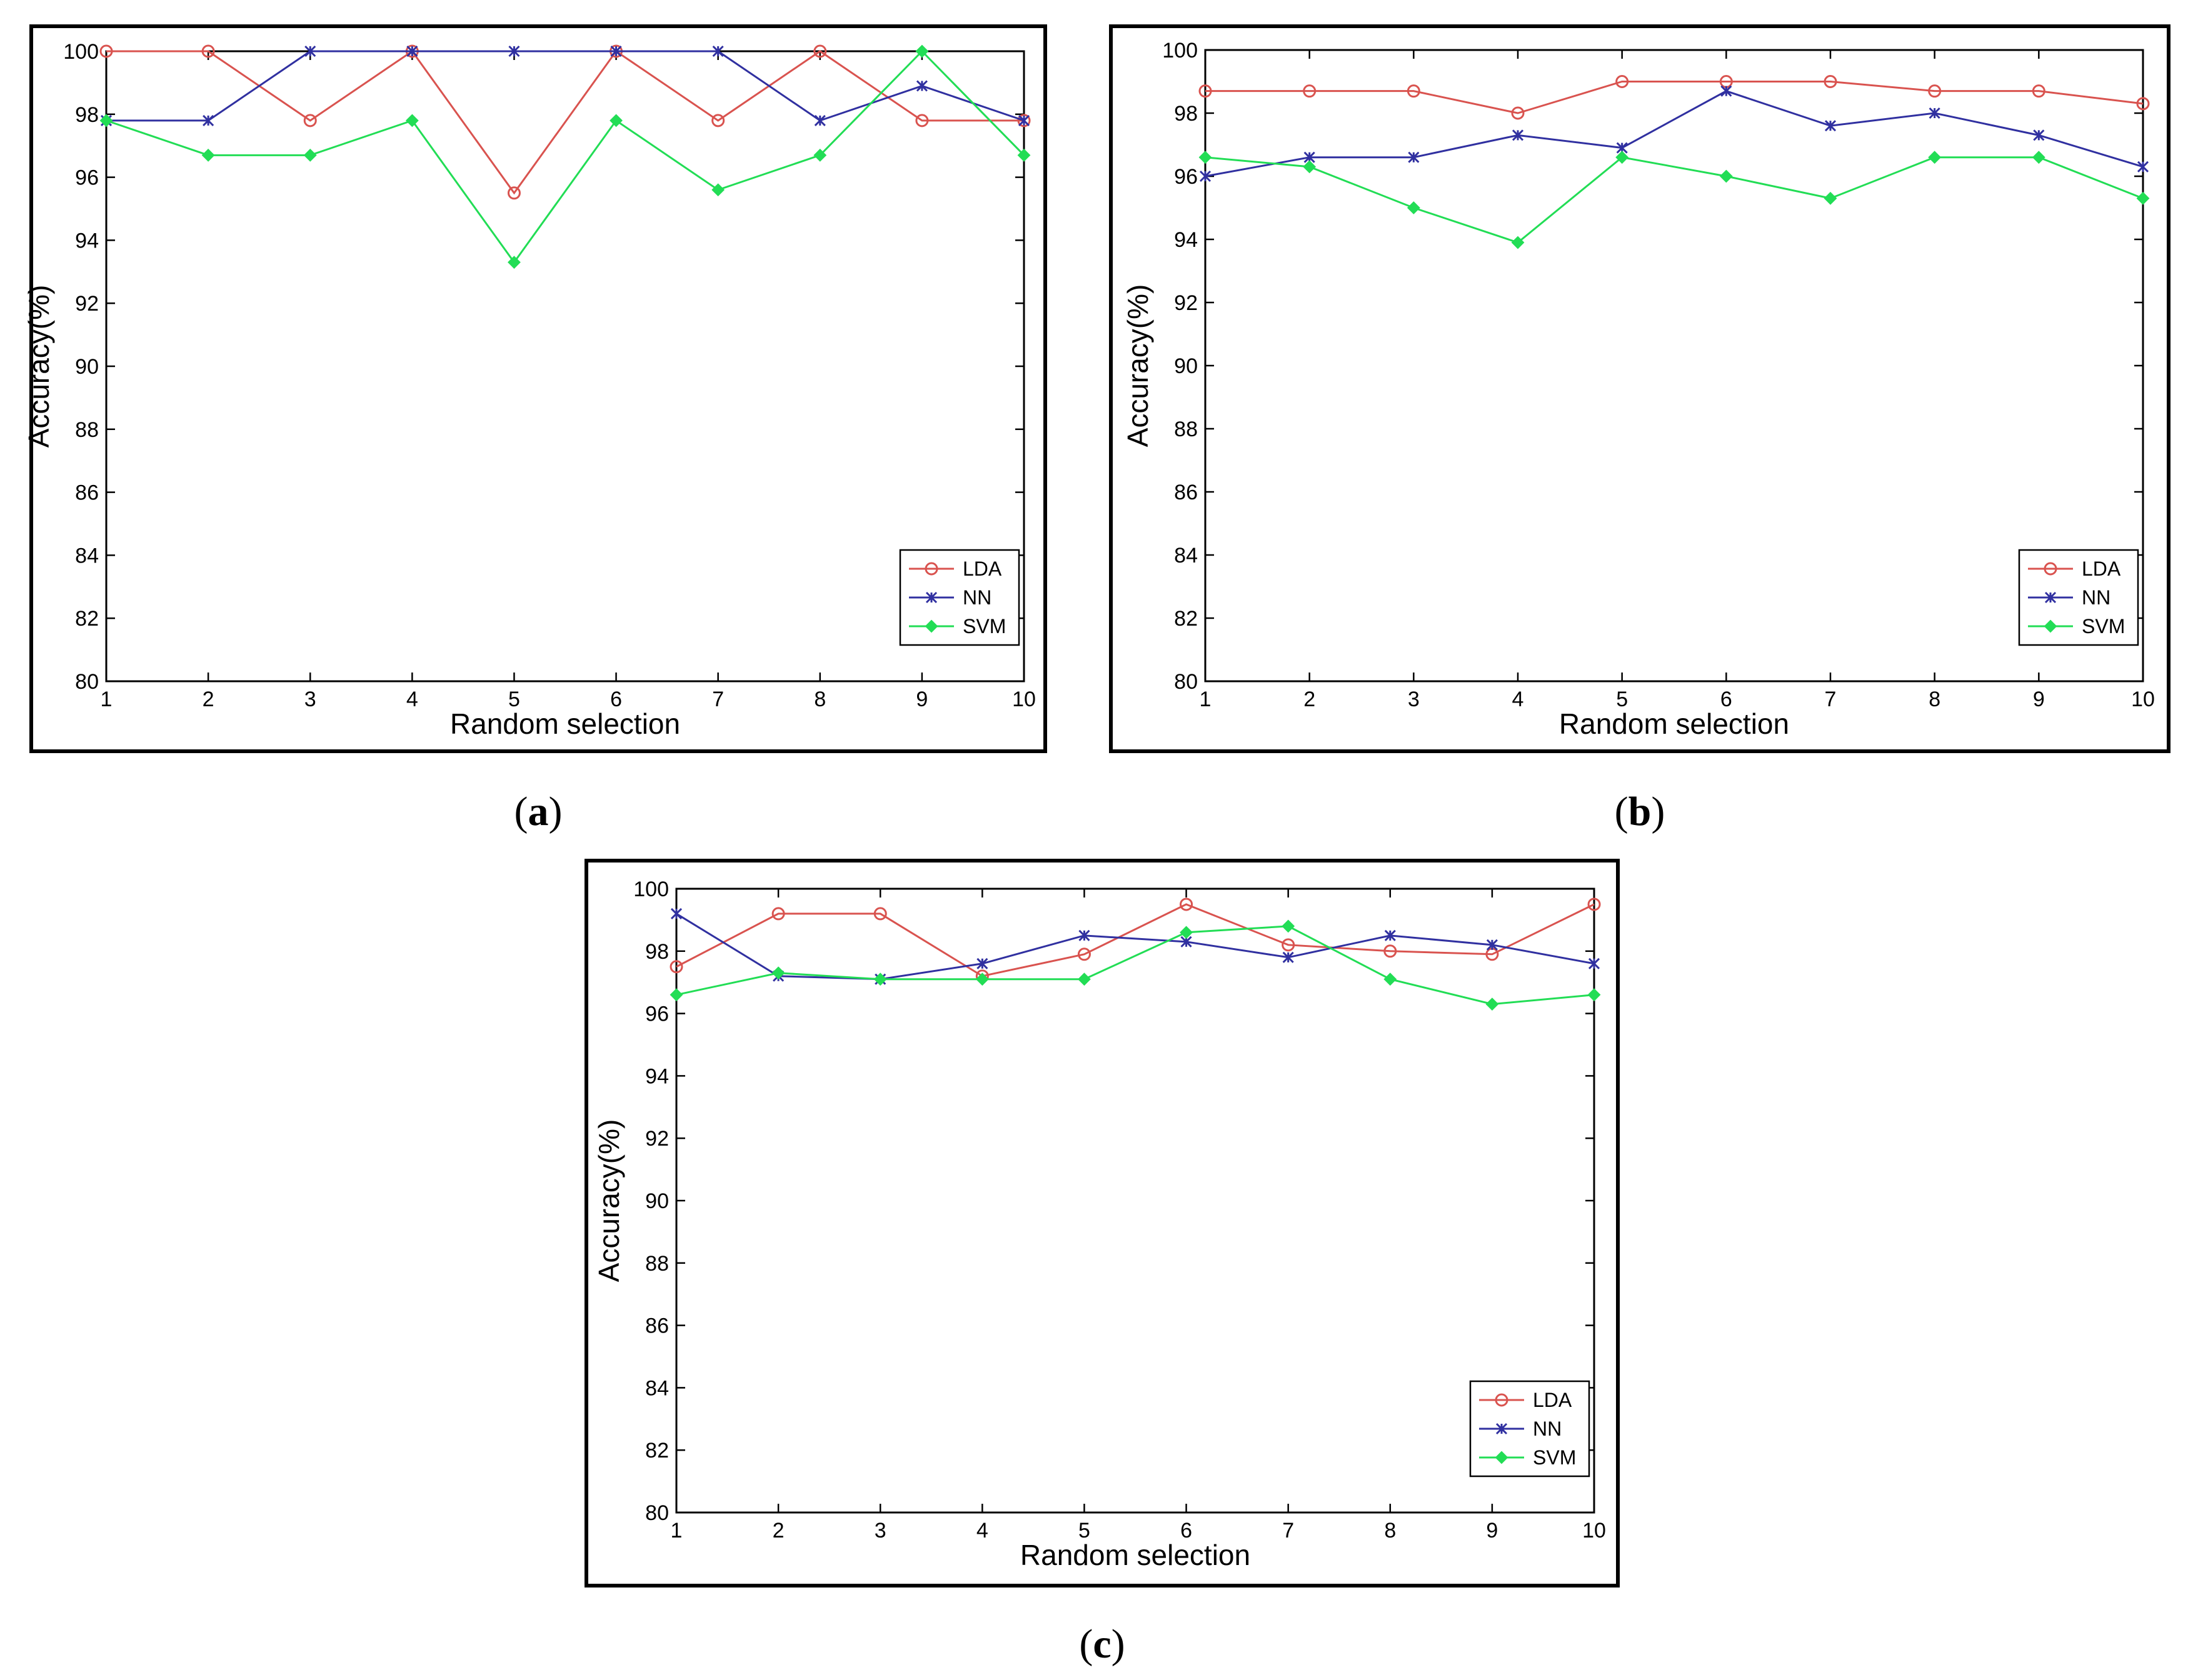 This screenshot has height=1680, width=2193. Describe the element at coordinates (87, 619) in the screenshot. I see `panel-a-ytick-label: 82` at that location.